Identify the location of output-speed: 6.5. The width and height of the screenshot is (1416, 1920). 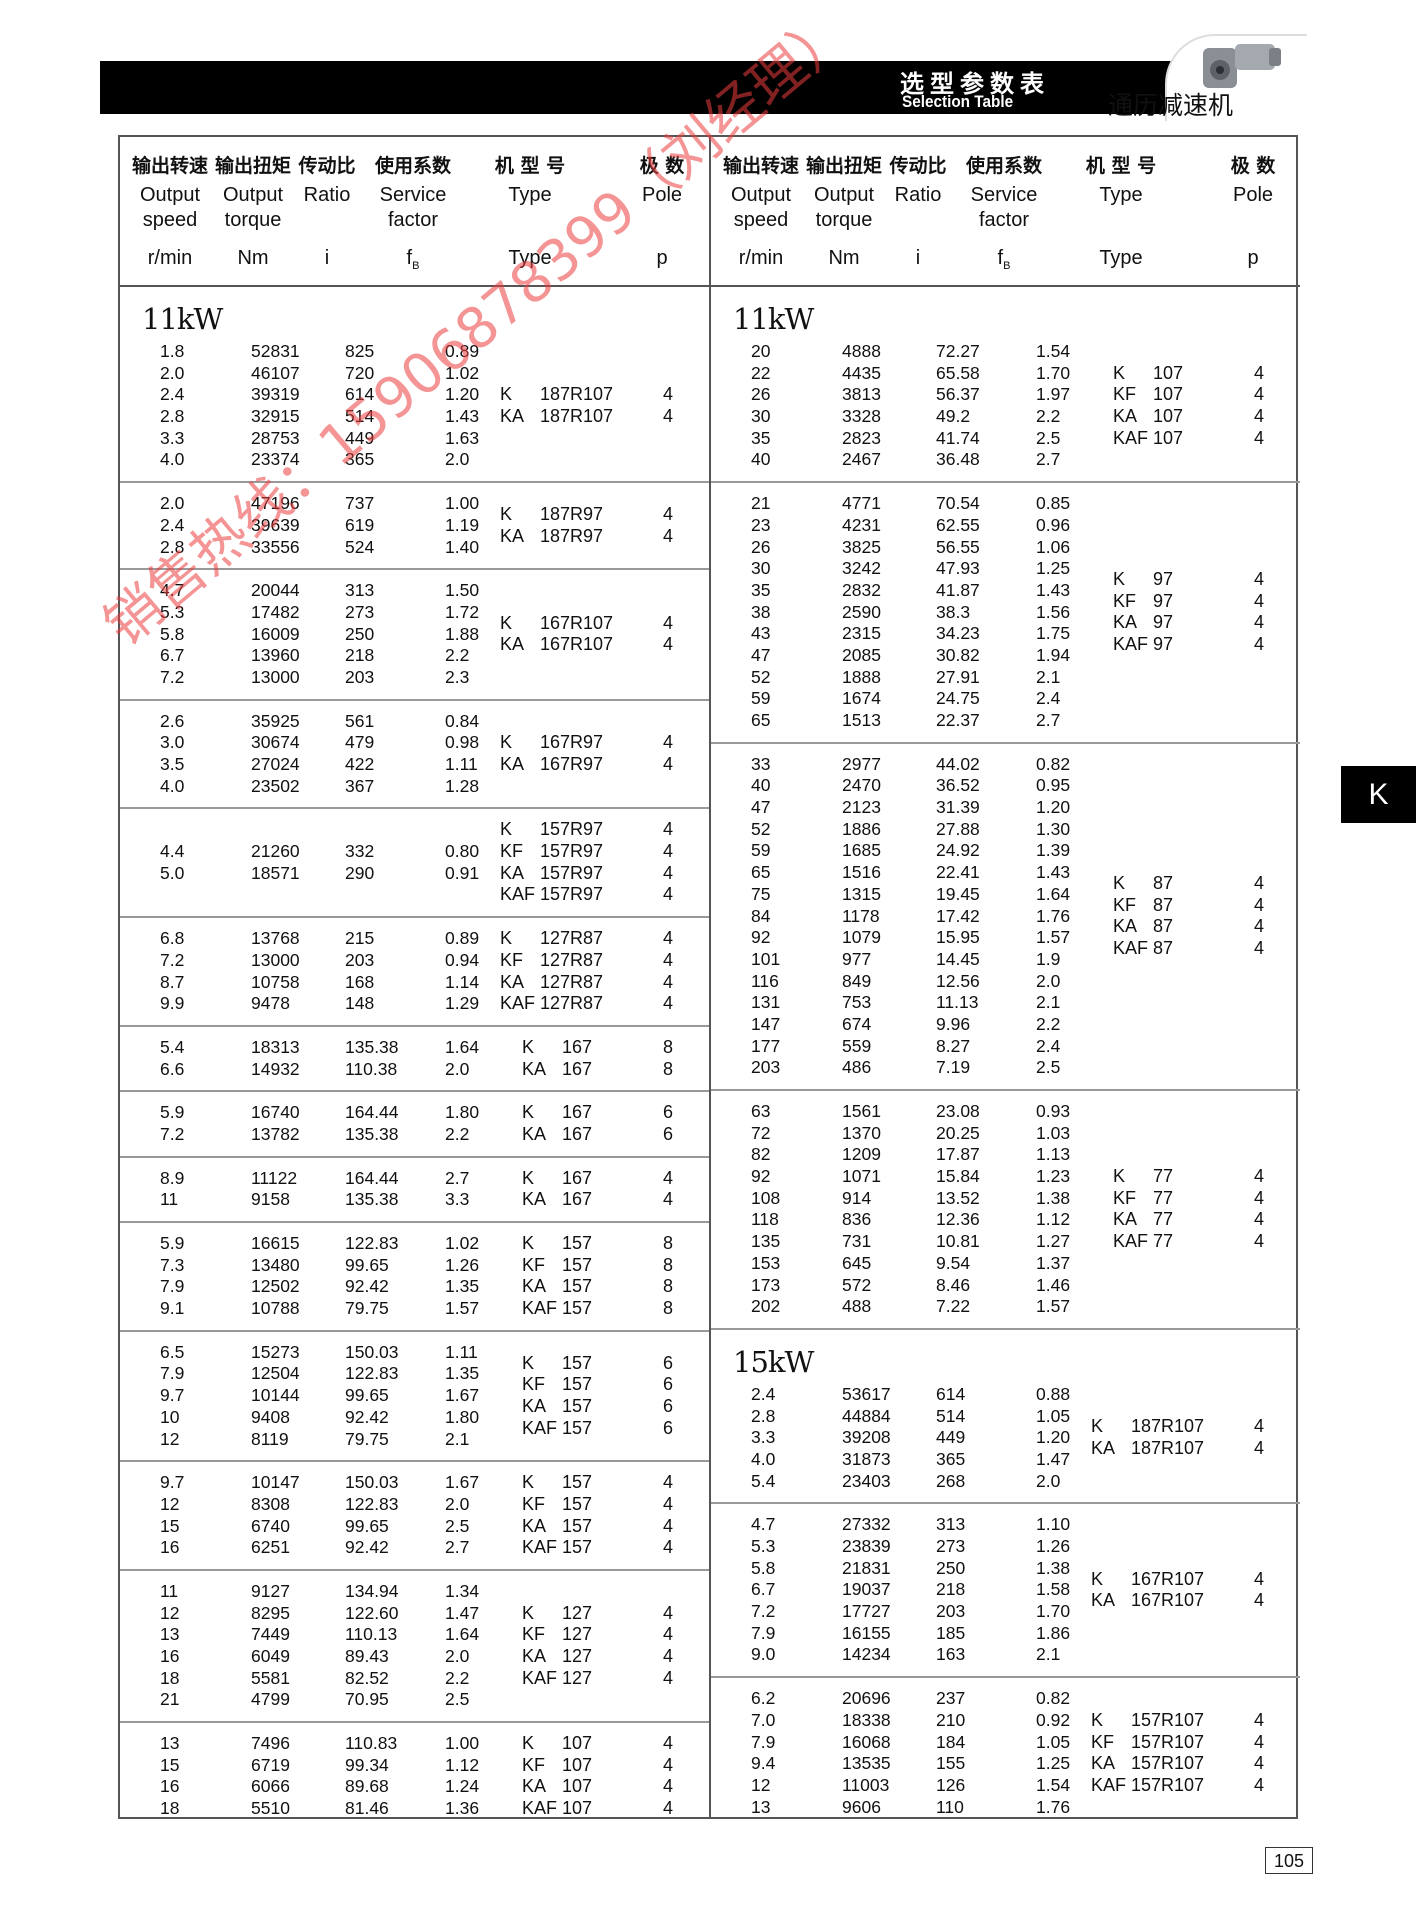
(172, 1351).